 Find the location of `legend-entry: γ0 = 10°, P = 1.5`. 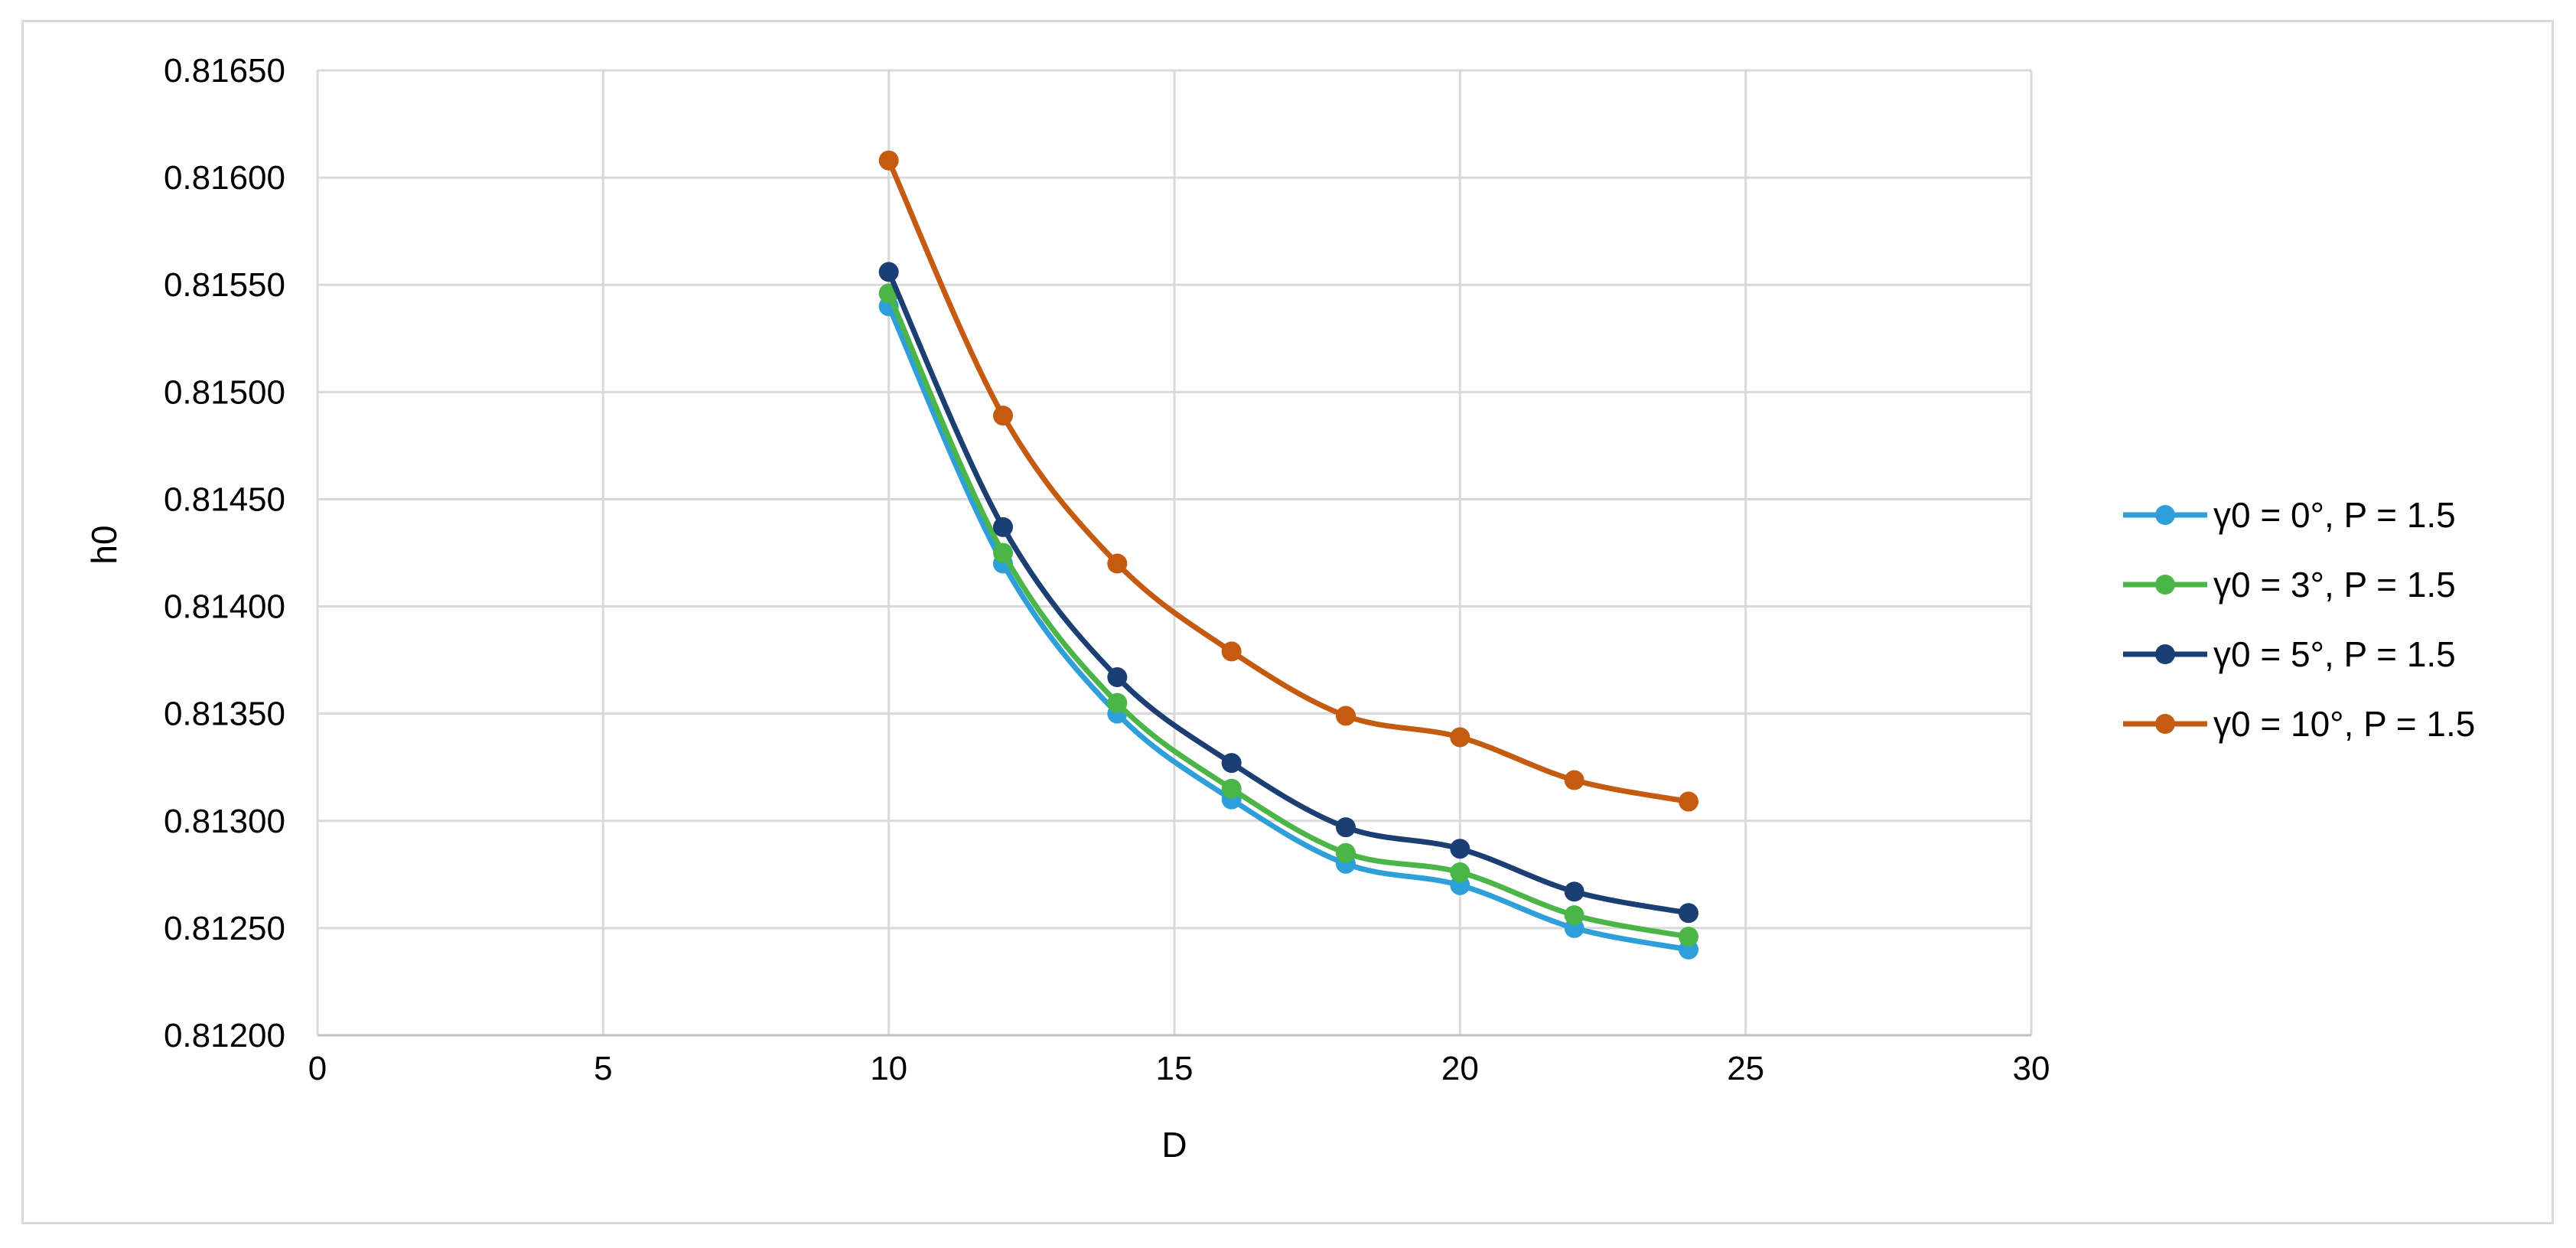

legend-entry: γ0 = 10°, P = 1.5 is located at coordinates (2299, 724).